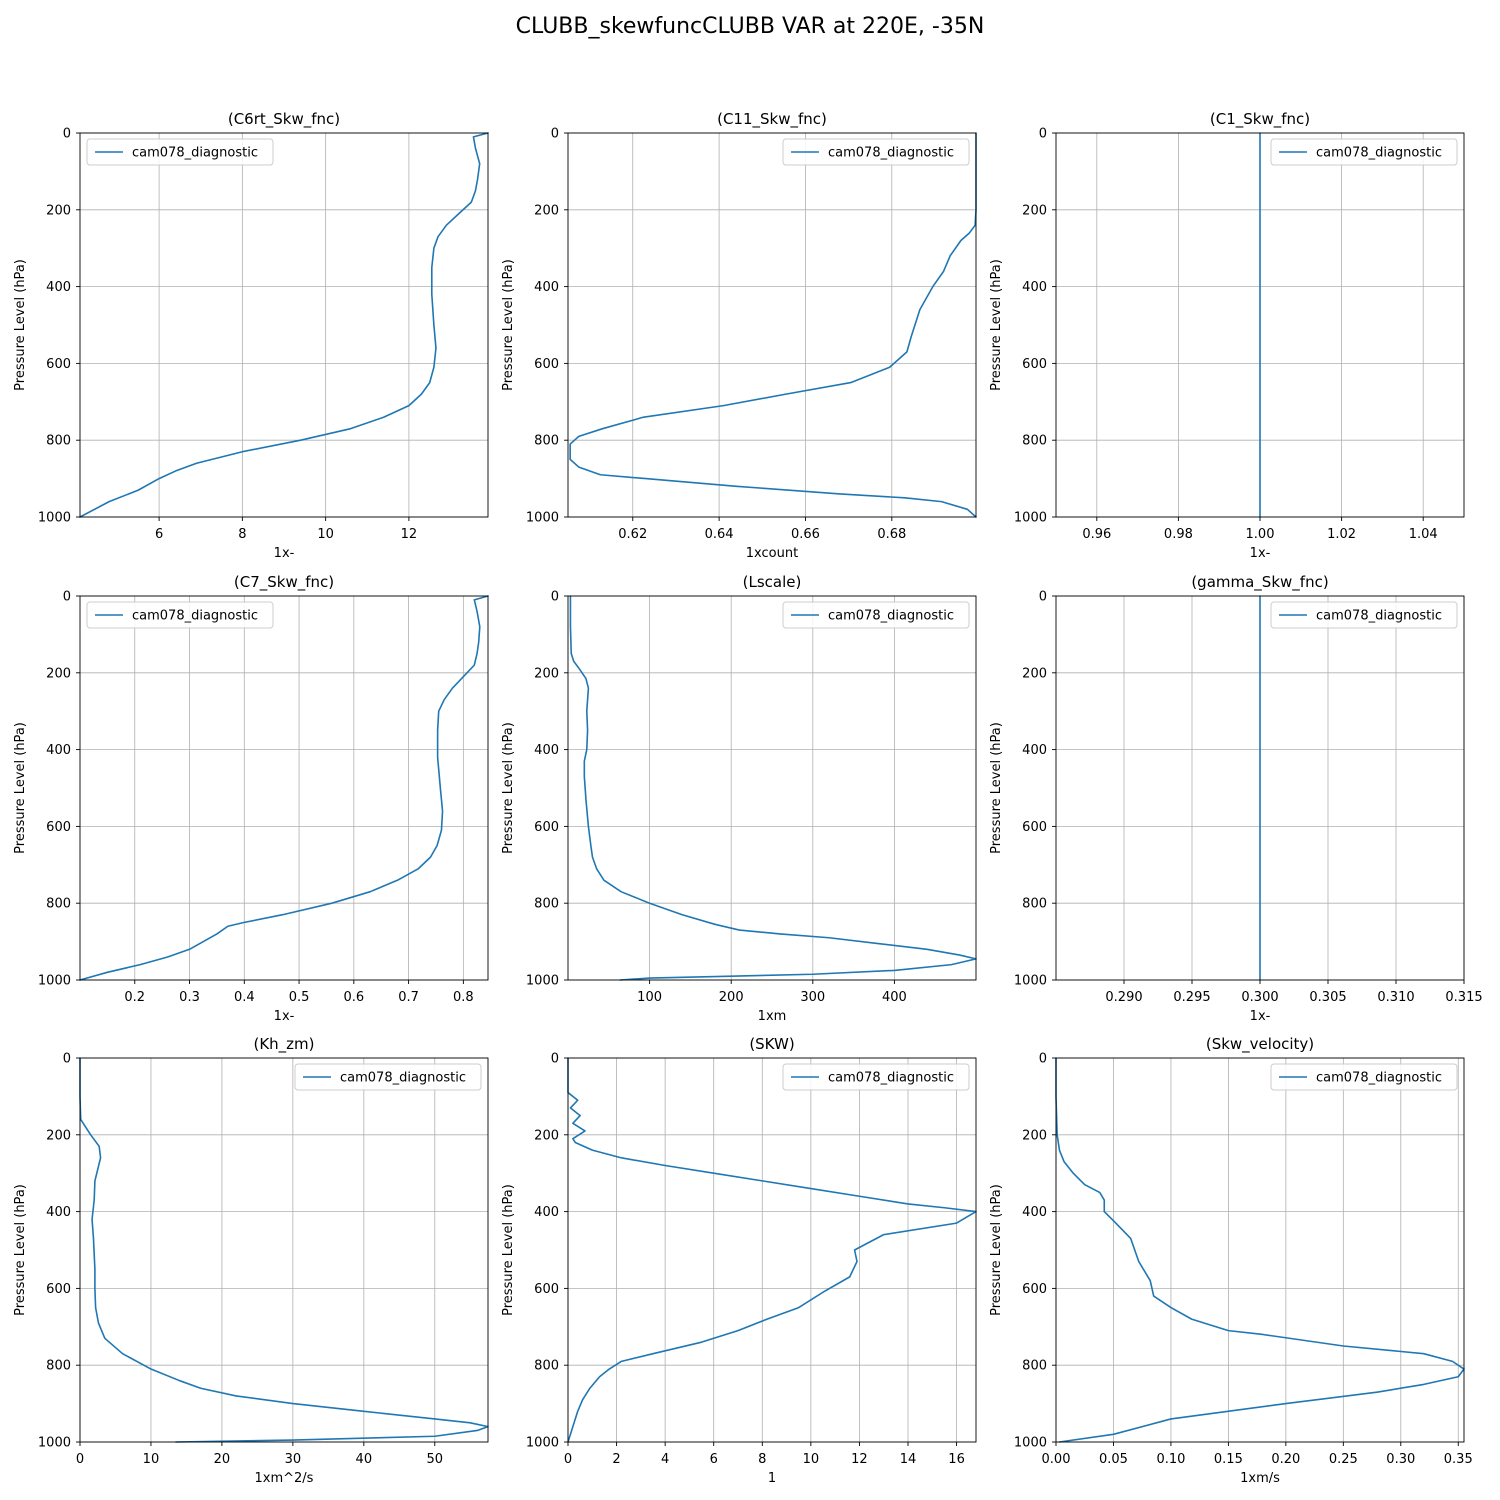 This screenshot has height=1500, width=1500. I want to click on x-tick-label: 0.310, so click(1395, 997).